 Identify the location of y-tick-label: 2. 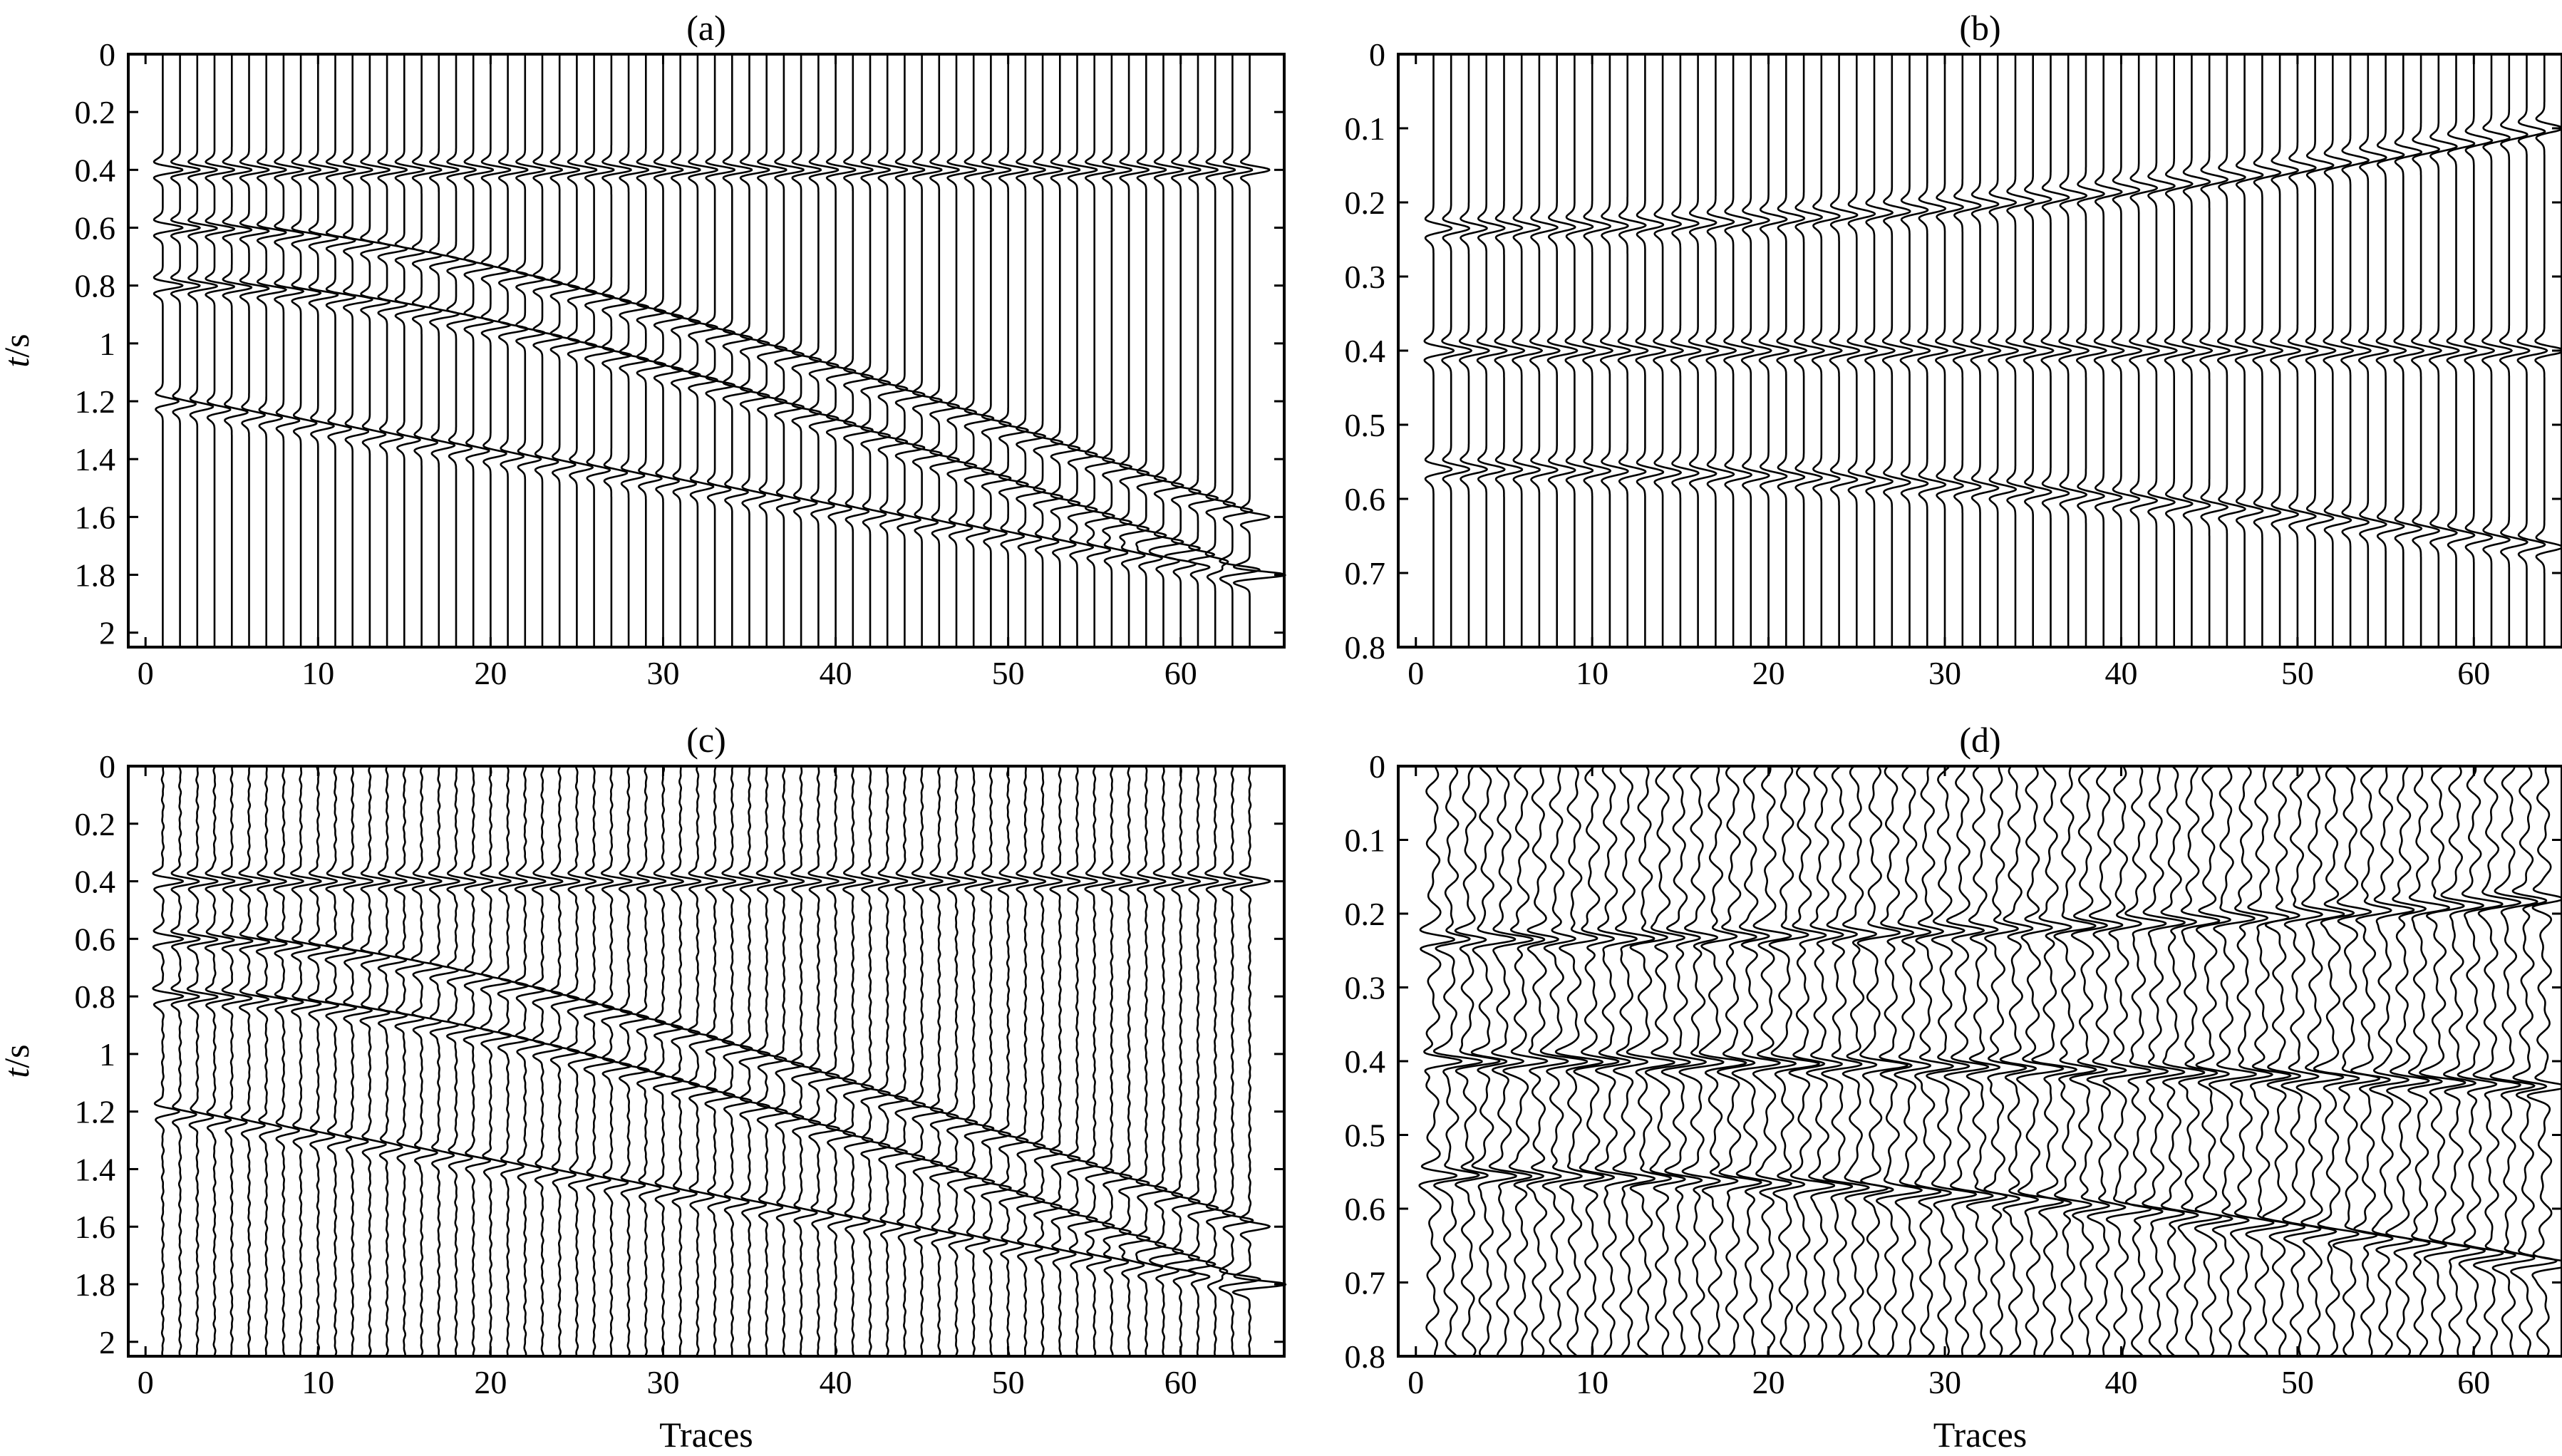
(107, 633).